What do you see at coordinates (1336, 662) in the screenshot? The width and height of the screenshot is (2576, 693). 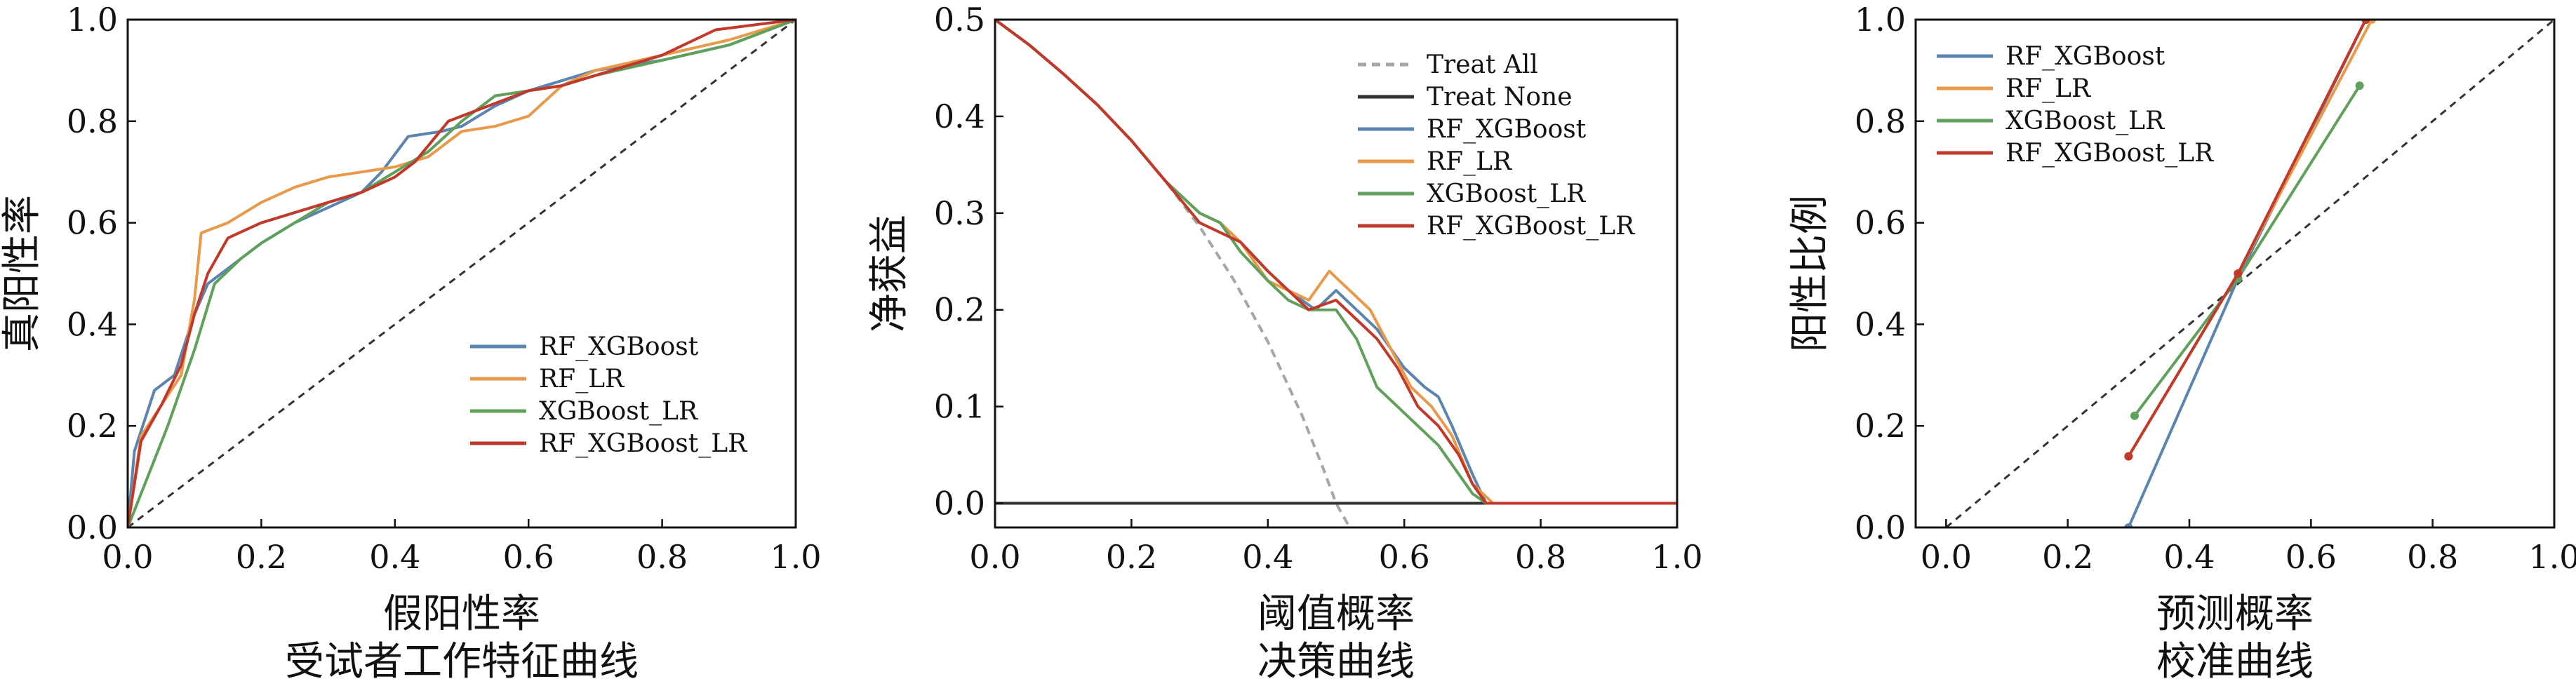 I see `chart-caption: 决策曲线` at bounding box center [1336, 662].